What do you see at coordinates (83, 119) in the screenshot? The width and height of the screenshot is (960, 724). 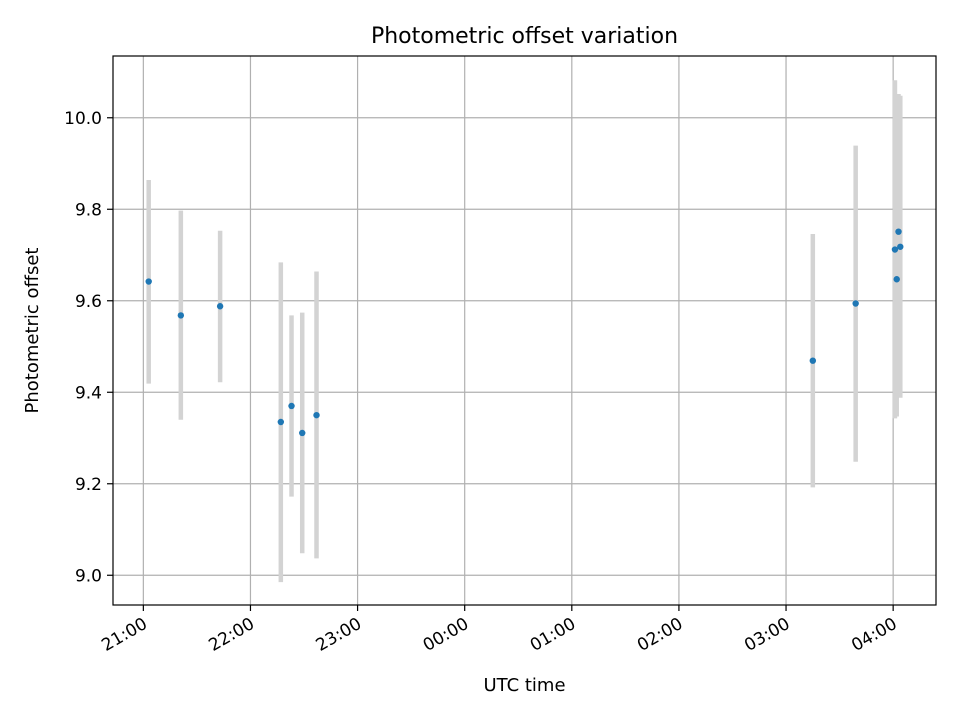 I see `y-tick-label: 10.0` at bounding box center [83, 119].